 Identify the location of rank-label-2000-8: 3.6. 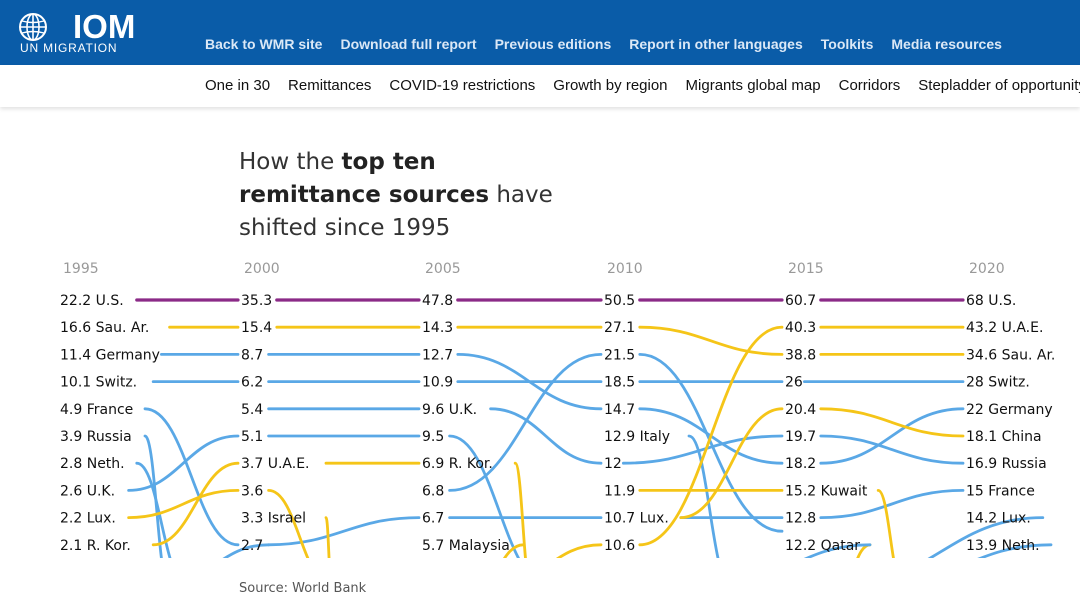
(252, 491).